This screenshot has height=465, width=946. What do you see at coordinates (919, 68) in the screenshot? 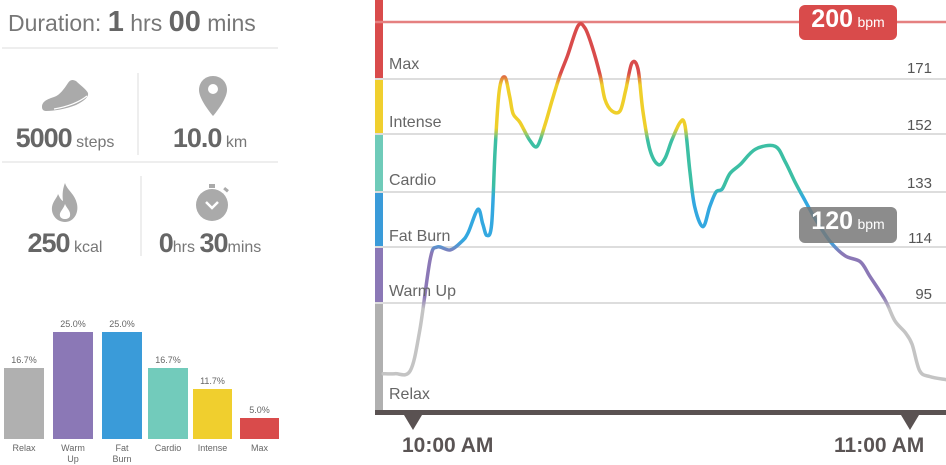
I see `y-tick: 171` at bounding box center [919, 68].